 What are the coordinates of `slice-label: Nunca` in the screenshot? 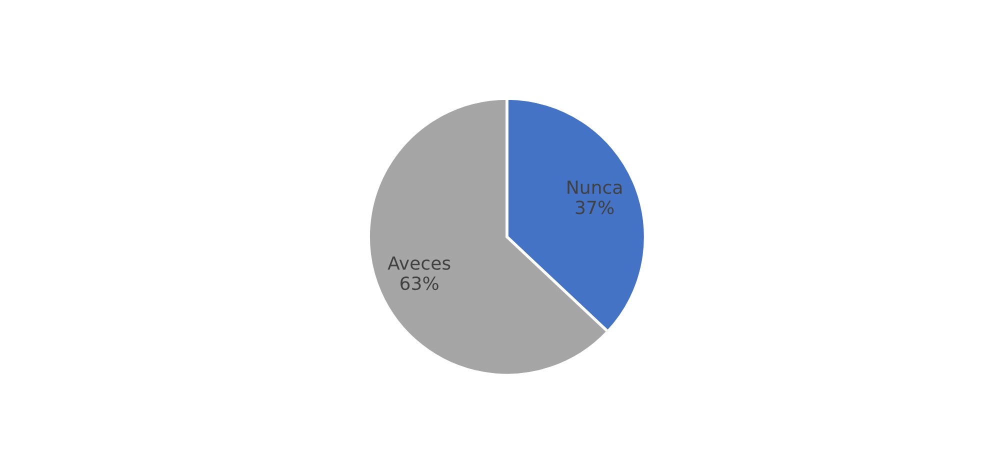 It's located at (595, 187).